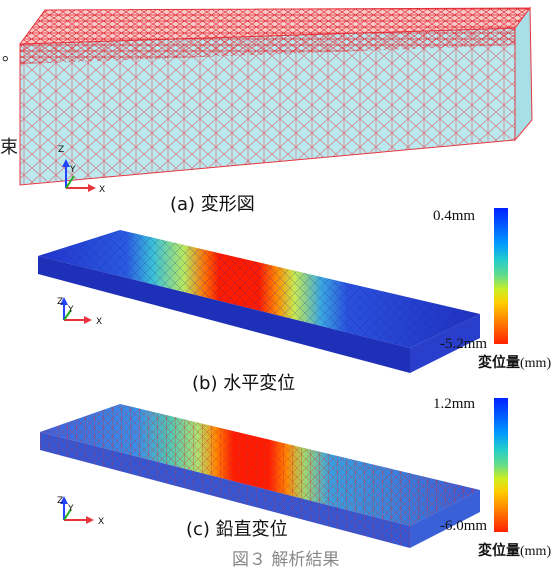  I want to click on axis-label-y-c: Y, so click(70, 509).